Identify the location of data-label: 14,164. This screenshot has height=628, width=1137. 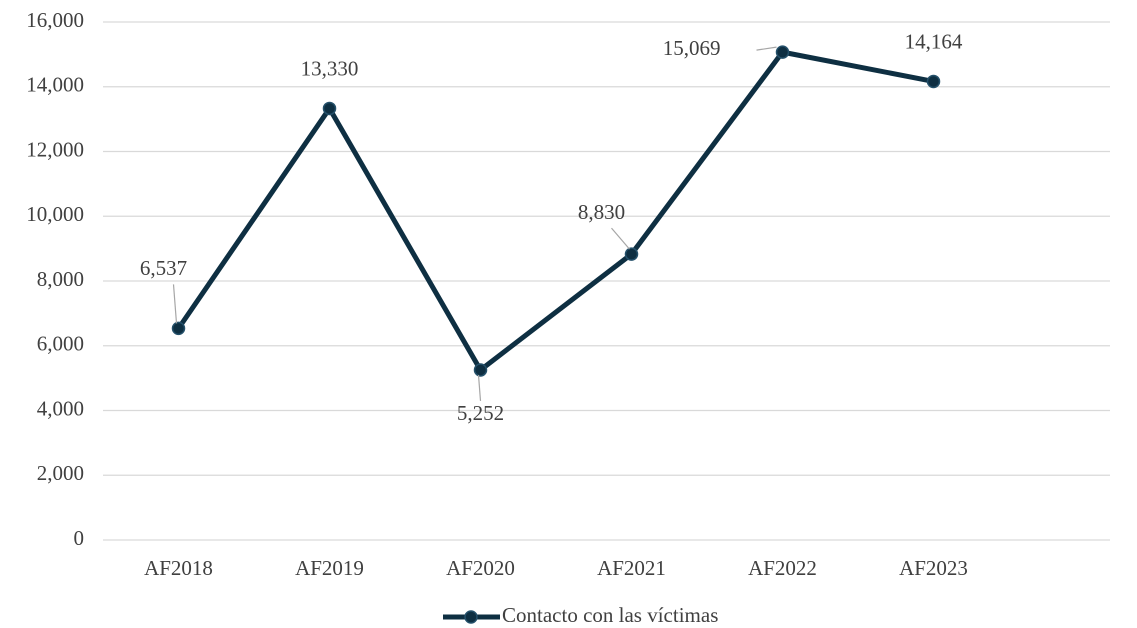
(934, 41).